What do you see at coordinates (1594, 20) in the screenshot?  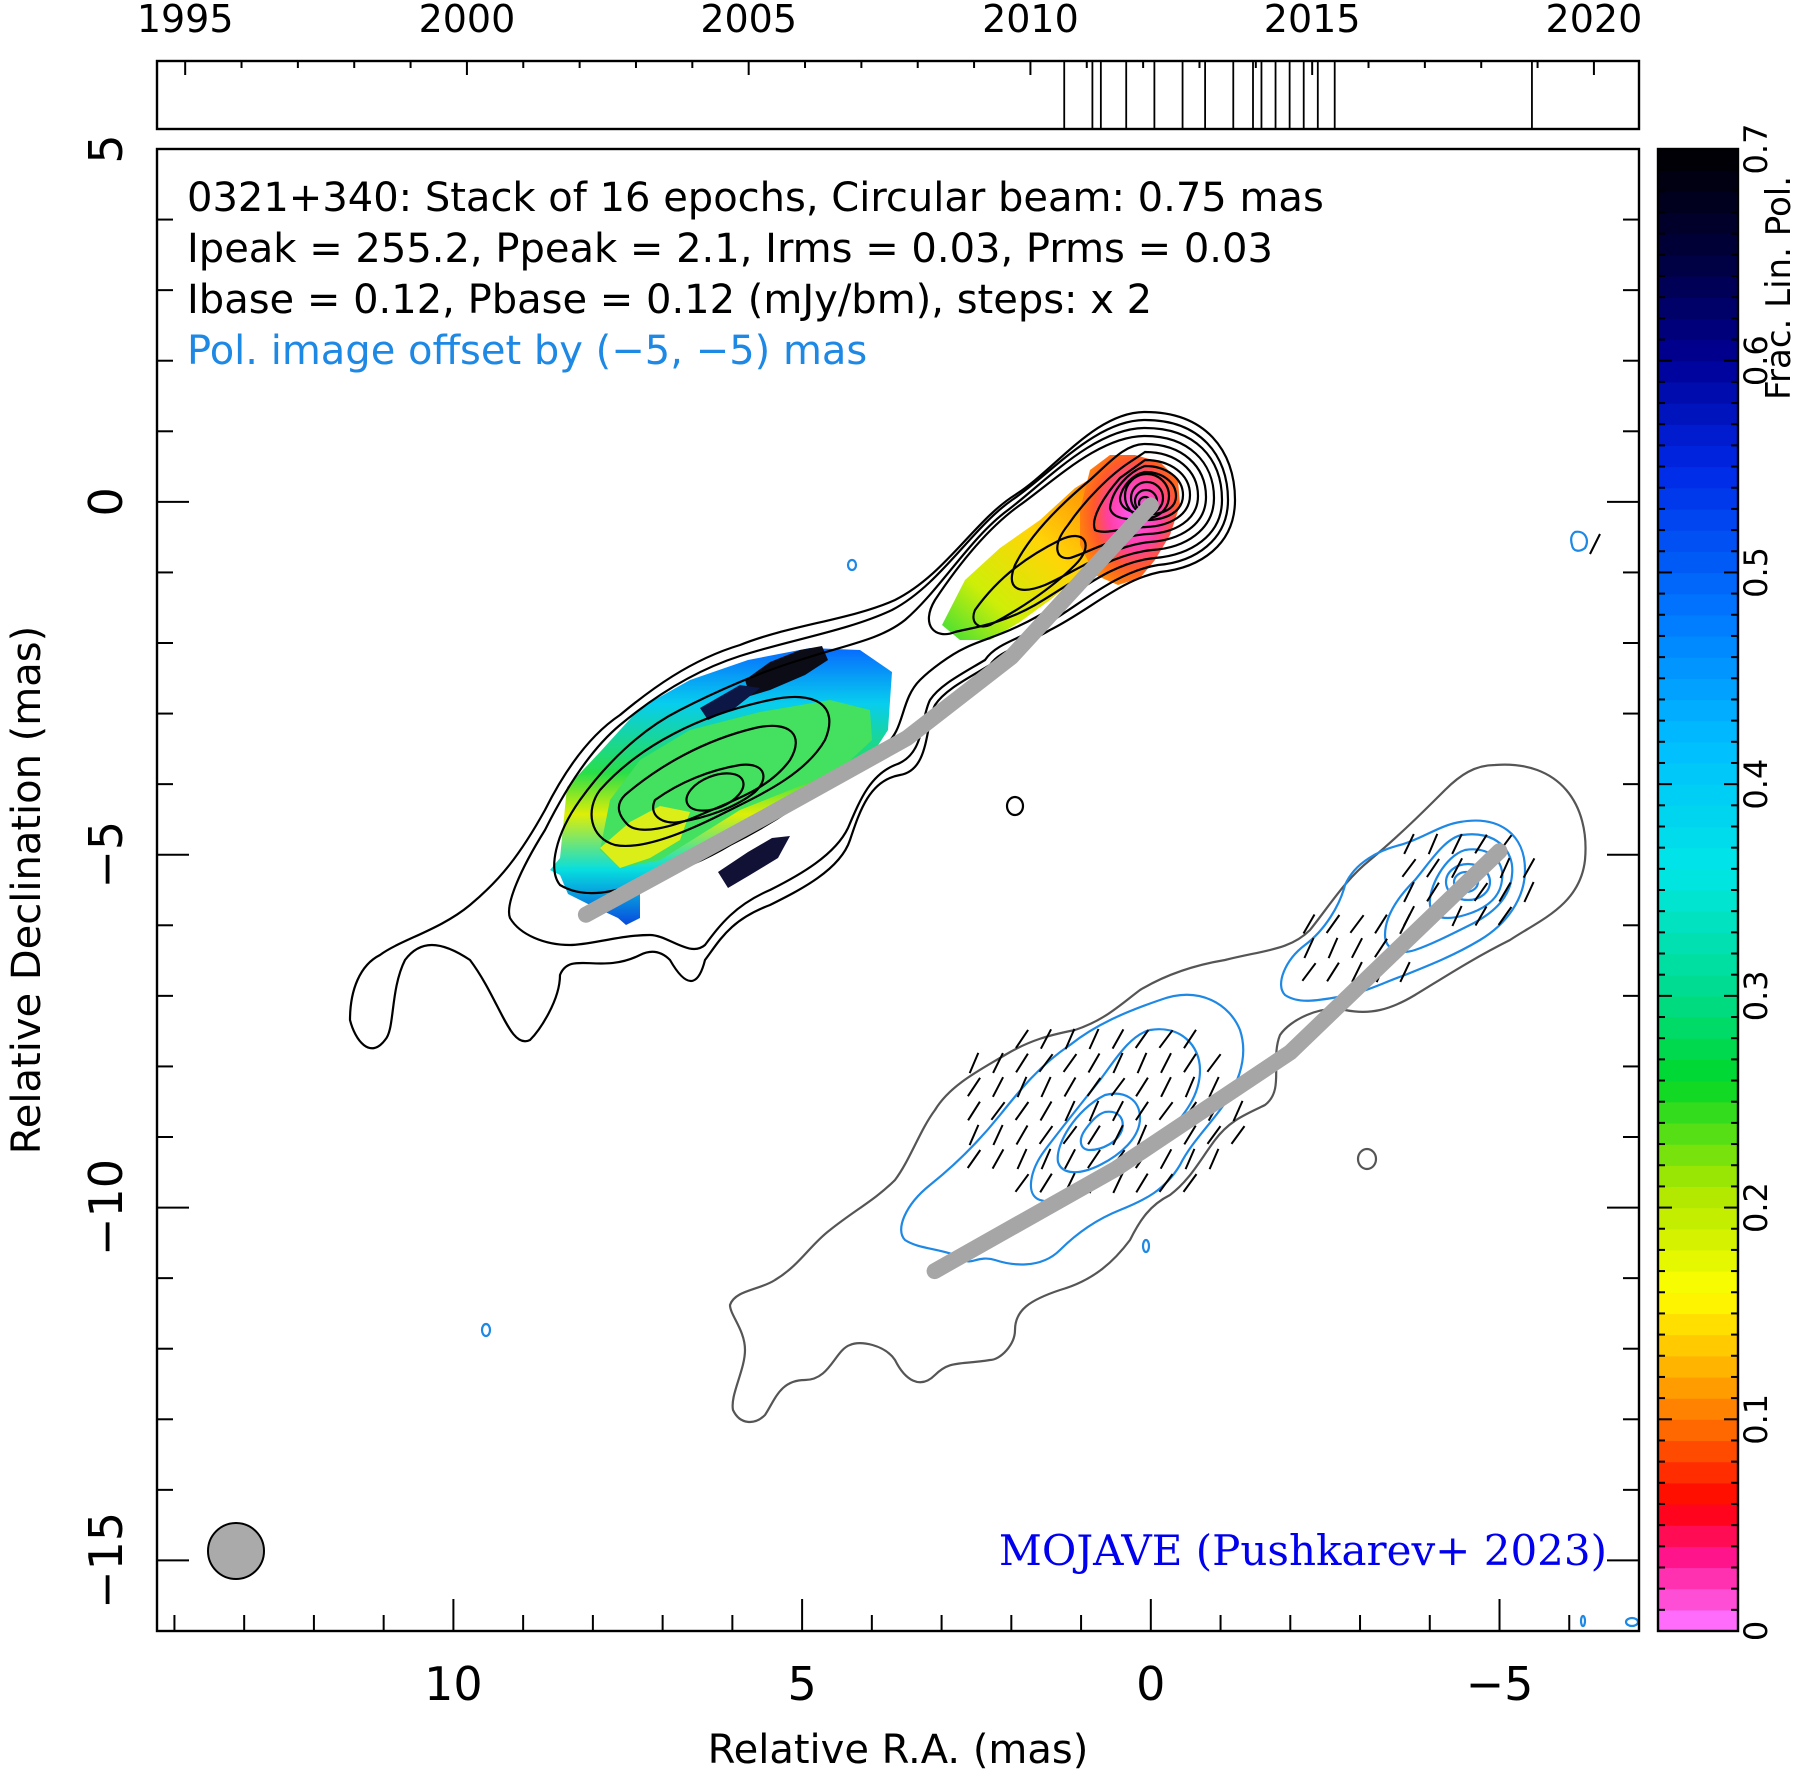 I see `timeline-year-label: 2020` at bounding box center [1594, 20].